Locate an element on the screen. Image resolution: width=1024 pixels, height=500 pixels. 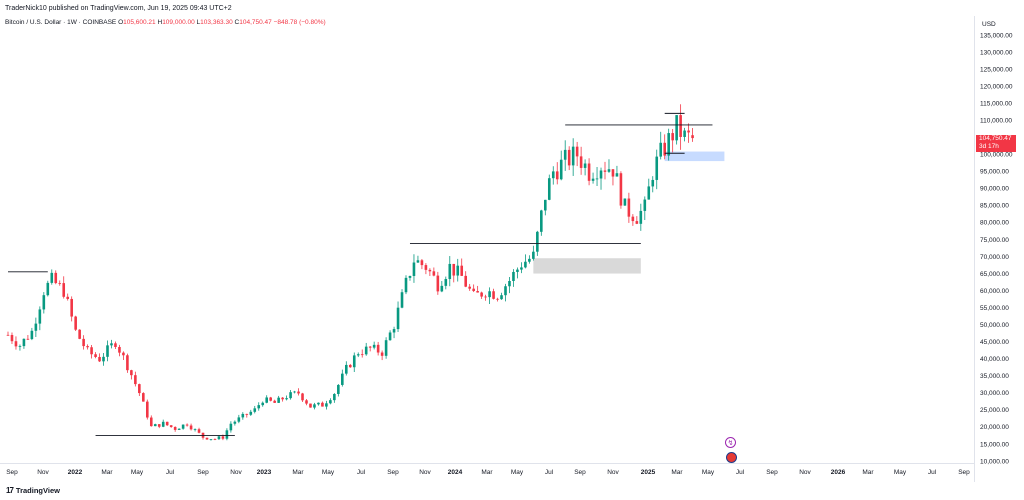
symbol-name: Bitcoin / U.S. Dollar · 1W · COINBASE is located at coordinates (61, 22).